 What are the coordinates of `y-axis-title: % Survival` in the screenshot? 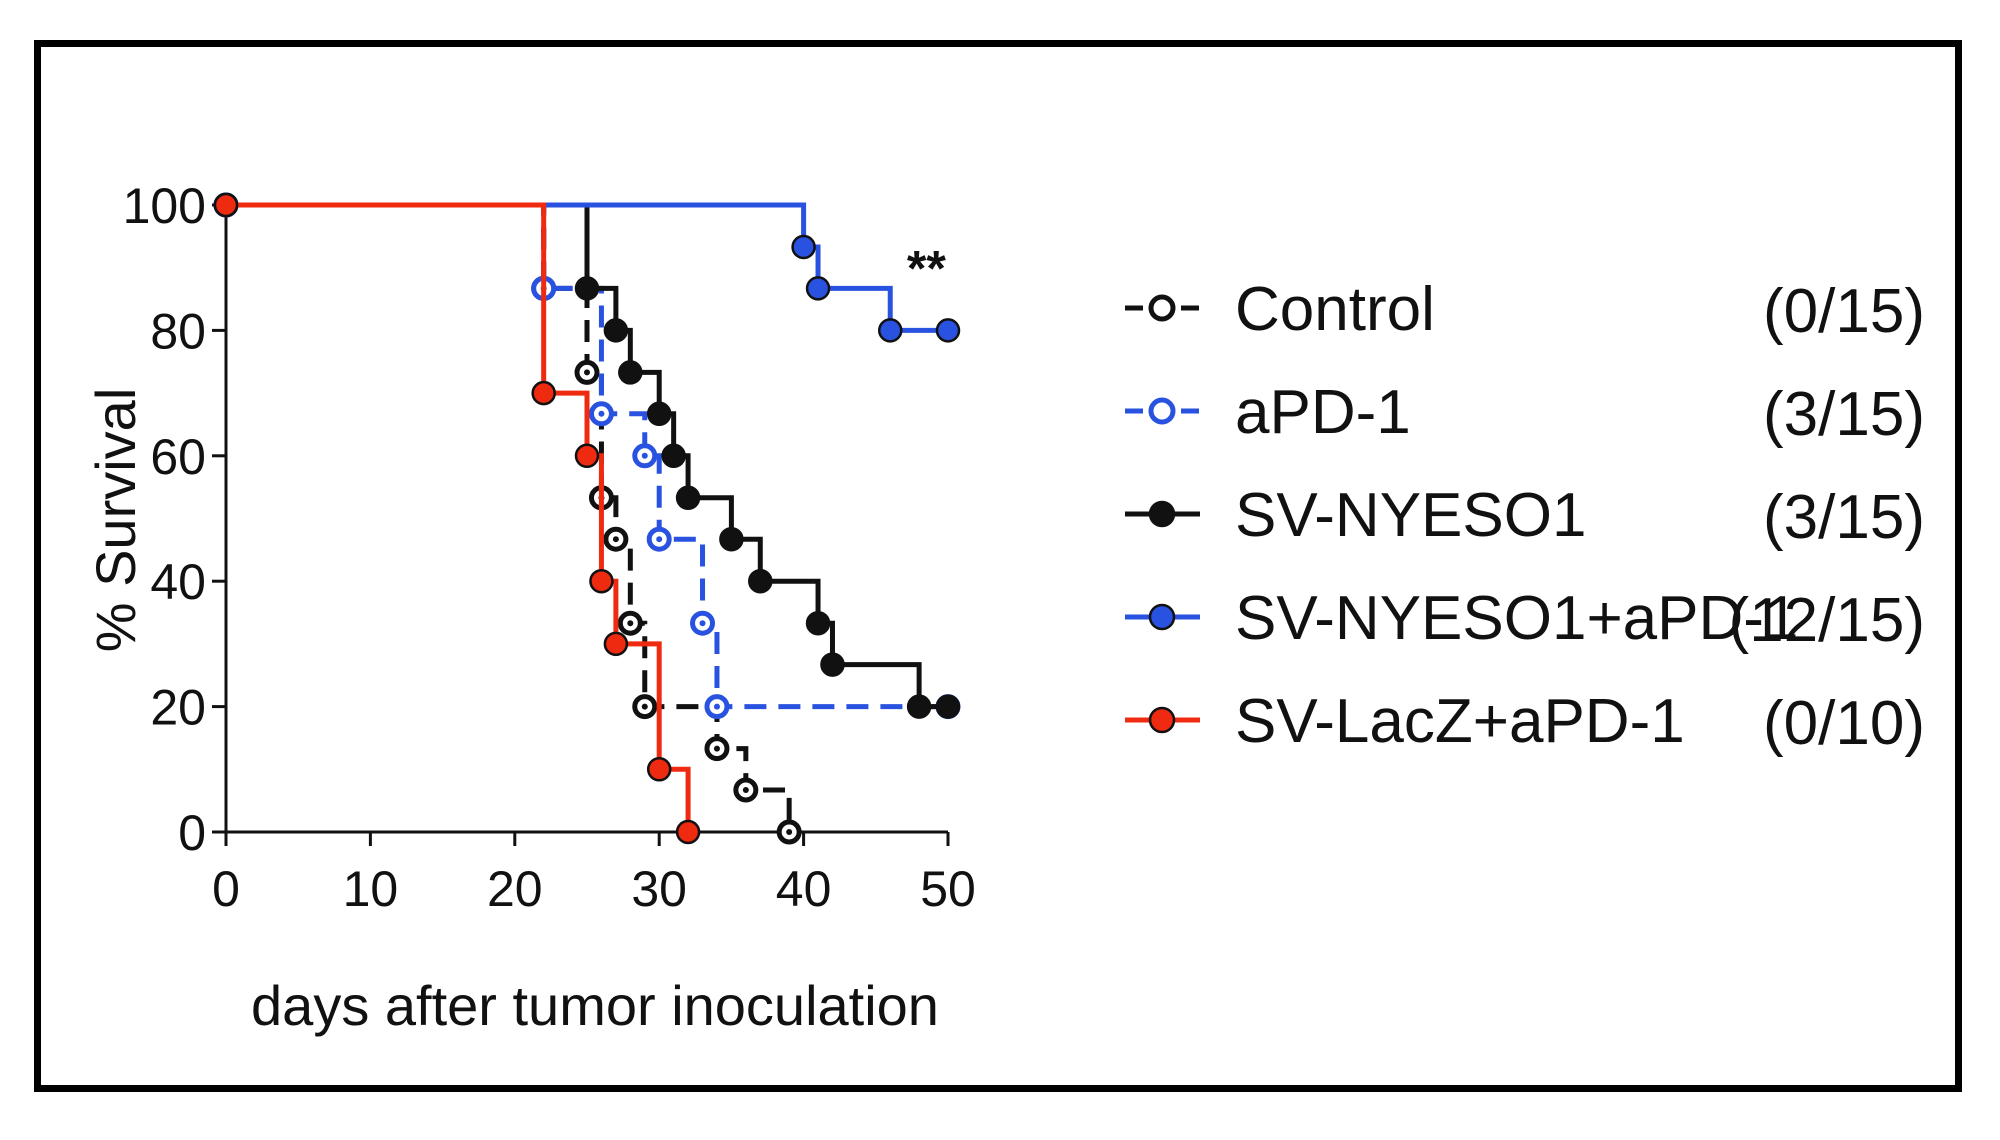 It's located at (115, 520).